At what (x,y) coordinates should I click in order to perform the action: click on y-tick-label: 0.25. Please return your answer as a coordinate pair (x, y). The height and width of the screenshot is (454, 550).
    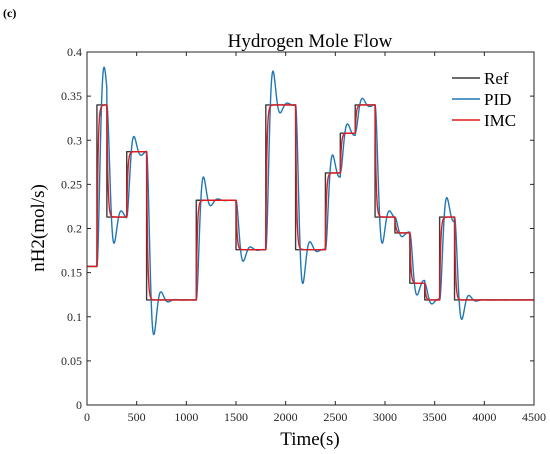
    Looking at the image, I should click on (71, 184).